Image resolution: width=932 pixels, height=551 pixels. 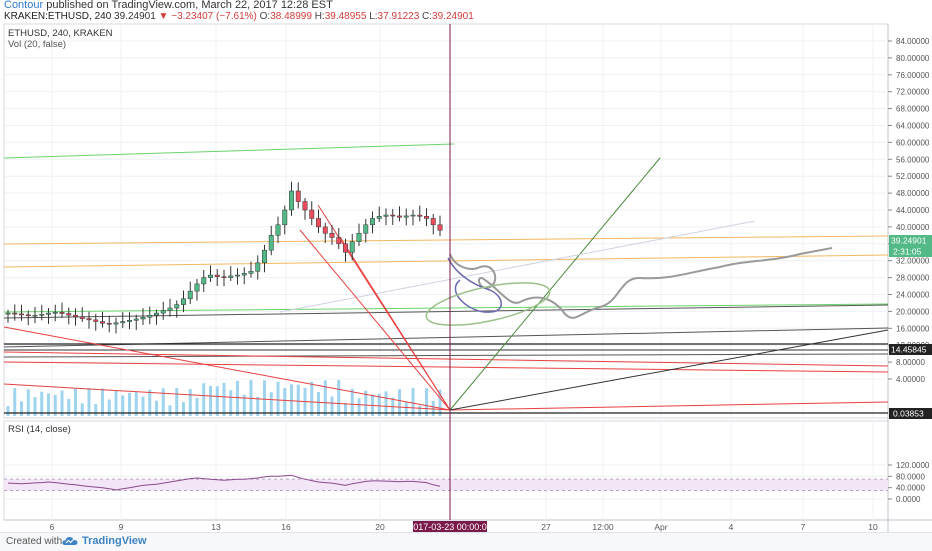 I want to click on green-trendline-mid, so click(x=446, y=308).